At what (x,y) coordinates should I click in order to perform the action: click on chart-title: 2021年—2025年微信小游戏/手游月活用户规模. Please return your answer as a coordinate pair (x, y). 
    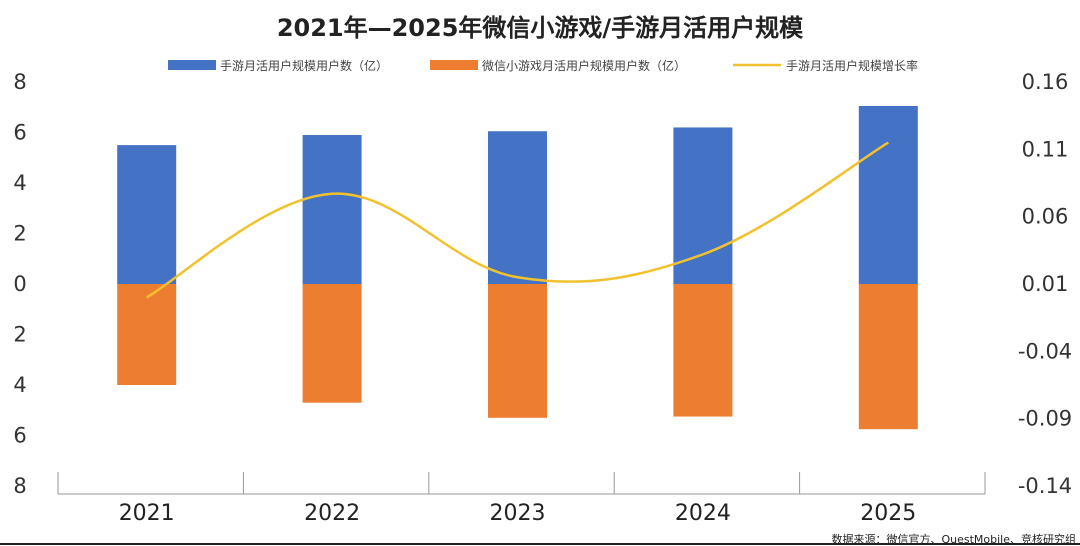
    Looking at the image, I should click on (540, 28).